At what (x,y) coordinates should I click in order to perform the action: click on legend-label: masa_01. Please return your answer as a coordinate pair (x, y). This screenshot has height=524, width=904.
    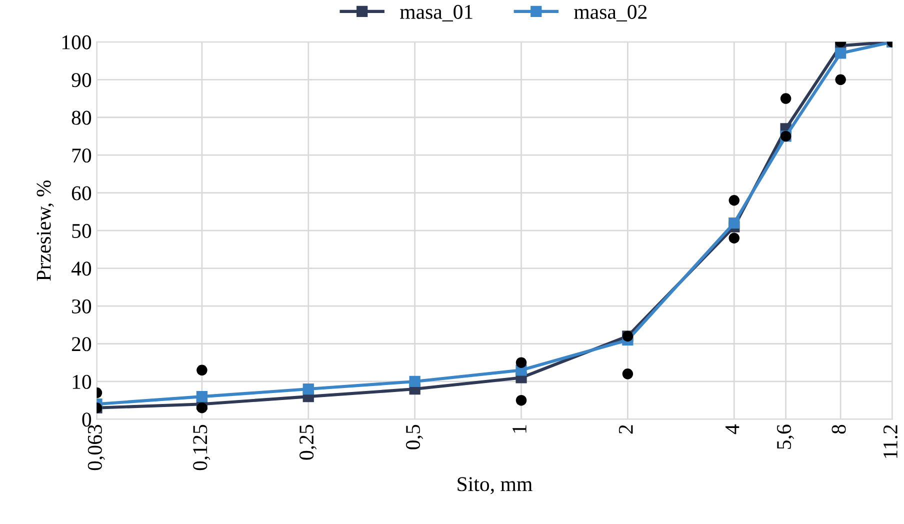
    Looking at the image, I should click on (436, 13).